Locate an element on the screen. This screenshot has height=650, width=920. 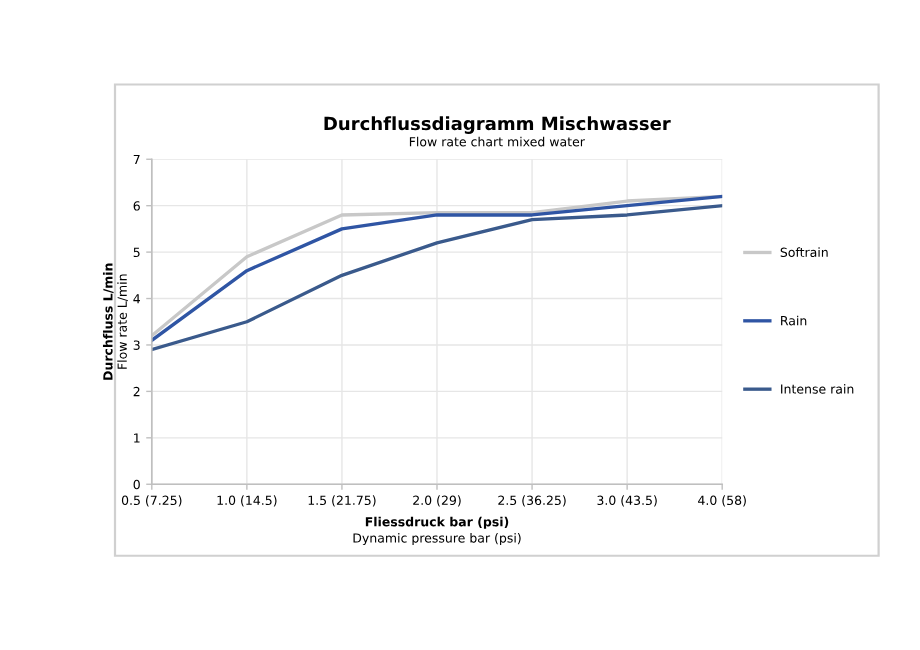
chart-title: Durchflussdiagramm Mischwasser is located at coordinates (497, 125).